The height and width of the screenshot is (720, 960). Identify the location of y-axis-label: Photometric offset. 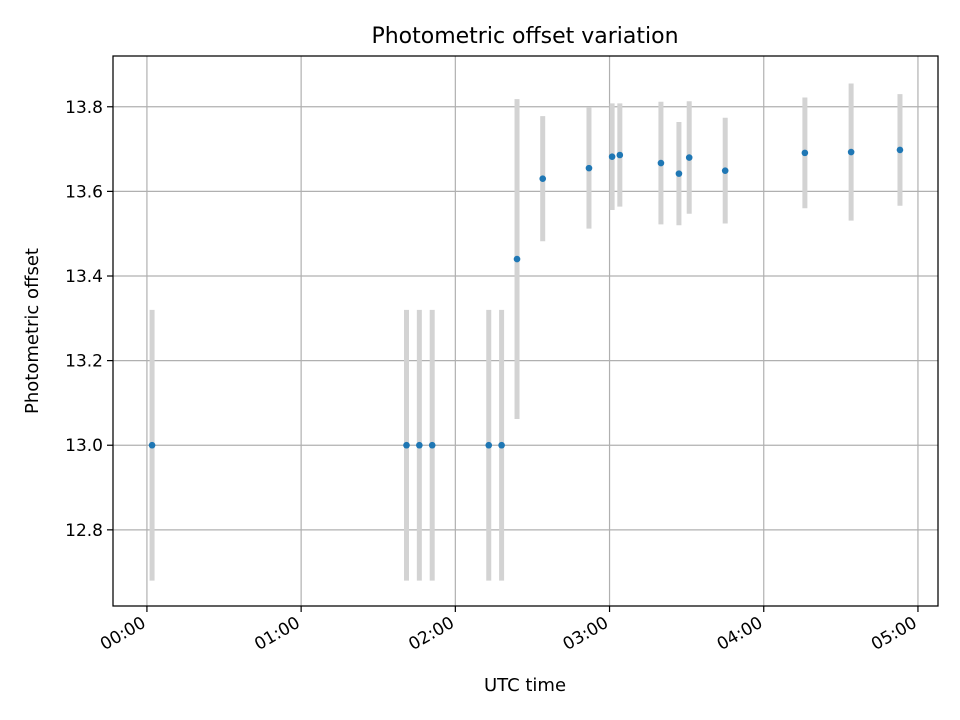
(32, 331).